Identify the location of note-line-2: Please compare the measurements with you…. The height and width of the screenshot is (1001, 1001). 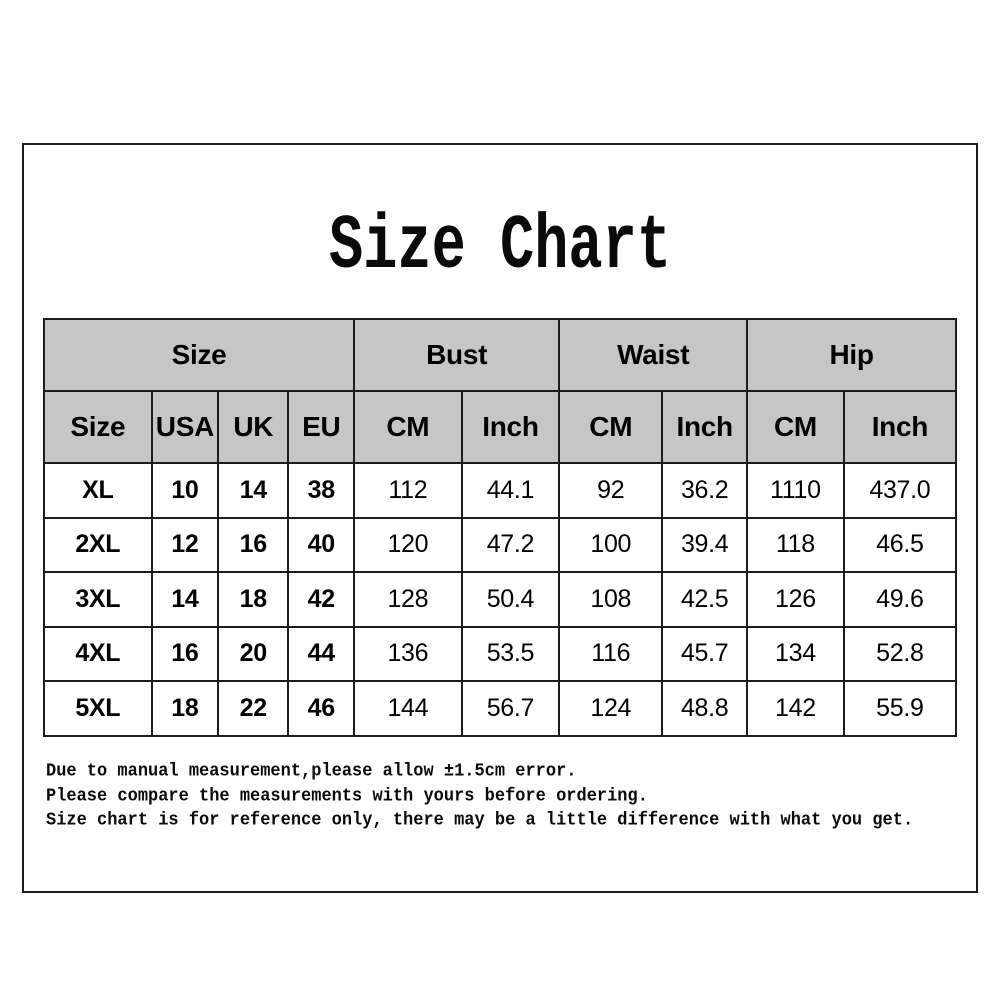
(347, 796).